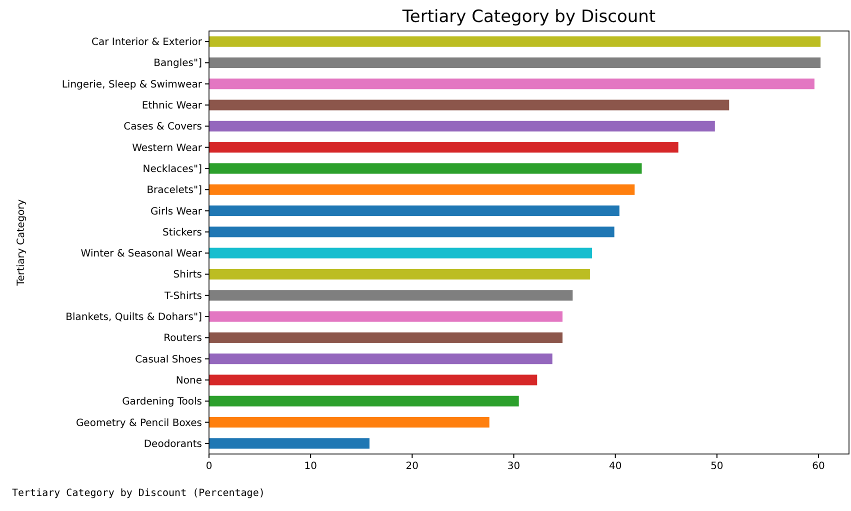  Describe the element at coordinates (412, 466) in the screenshot. I see `x-tick-label: 20` at that location.